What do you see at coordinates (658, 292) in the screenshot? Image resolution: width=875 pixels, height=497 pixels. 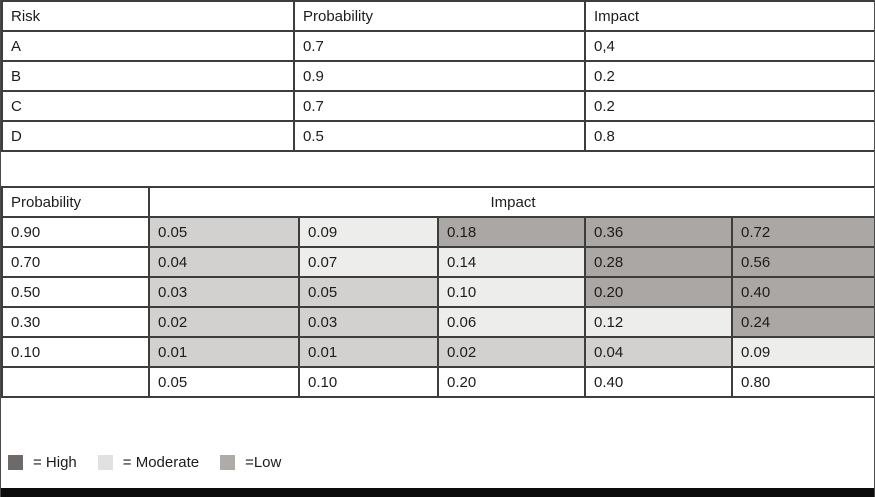 I see `matrix-cell: 0.20` at bounding box center [658, 292].